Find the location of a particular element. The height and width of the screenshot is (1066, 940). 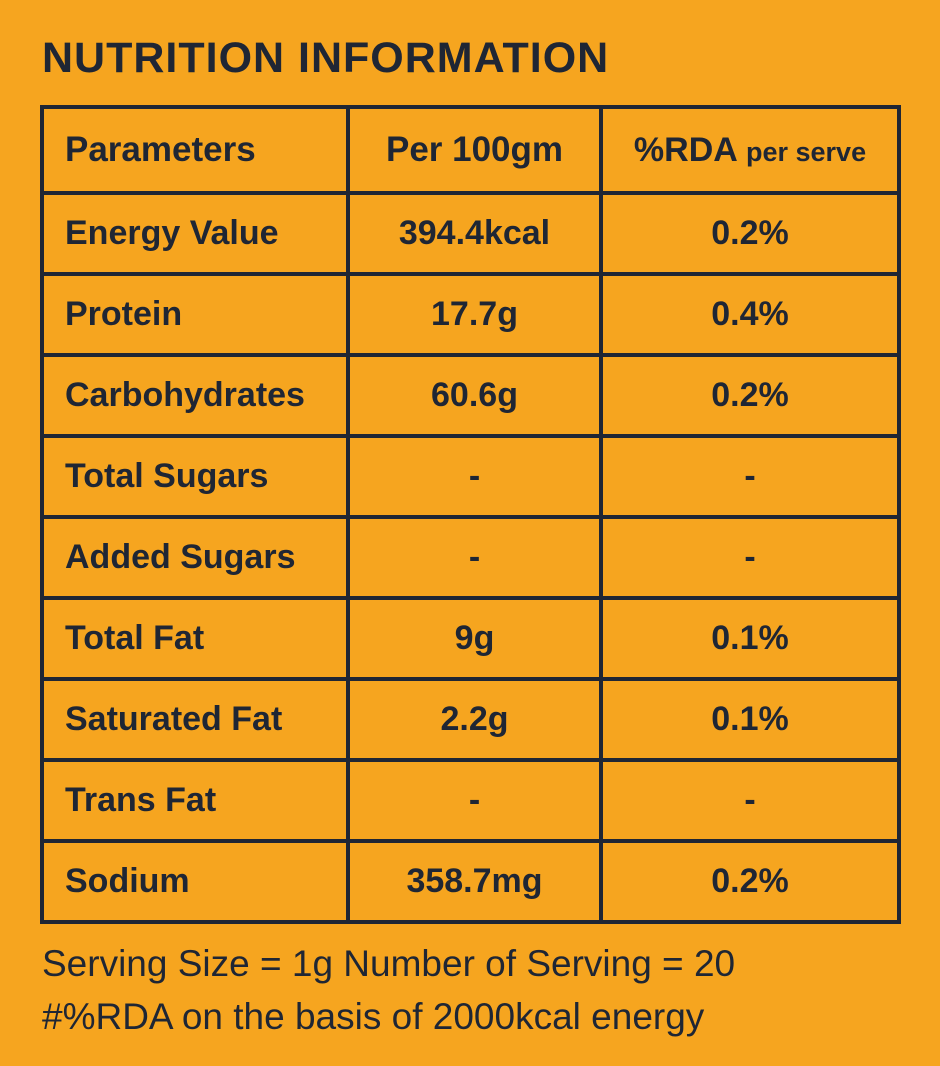

parameter-name-cell: Energy Value is located at coordinates (195, 233).